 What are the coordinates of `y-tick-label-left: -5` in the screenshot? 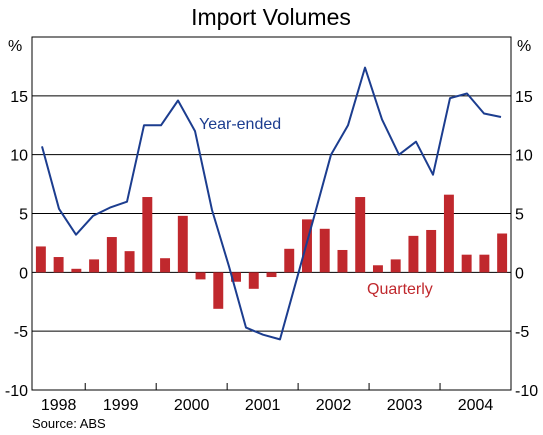 It's located at (21, 332).